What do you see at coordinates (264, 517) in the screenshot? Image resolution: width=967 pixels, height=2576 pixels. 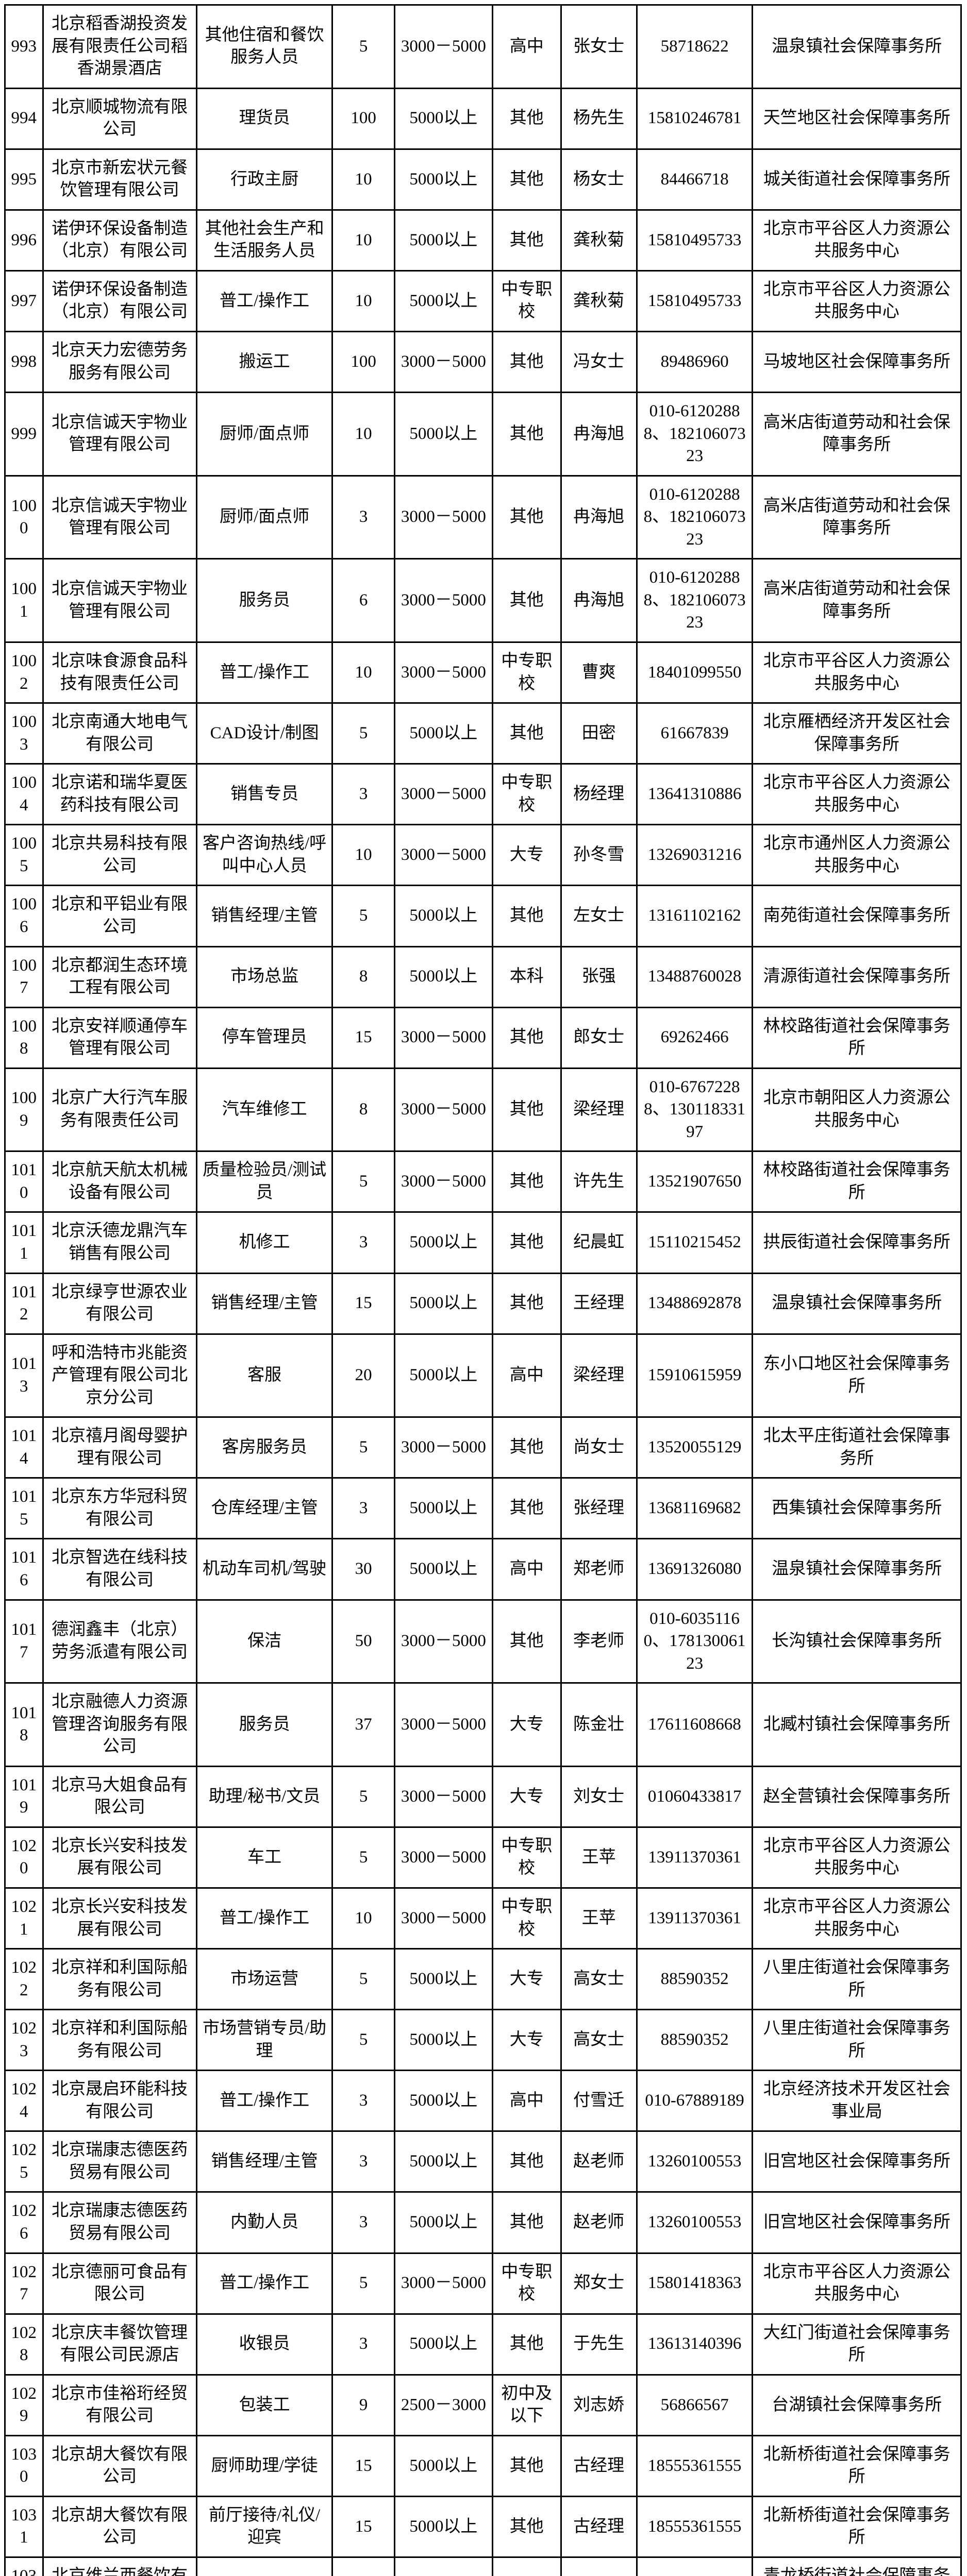 I see `cell-position: 厨师/面点师` at bounding box center [264, 517].